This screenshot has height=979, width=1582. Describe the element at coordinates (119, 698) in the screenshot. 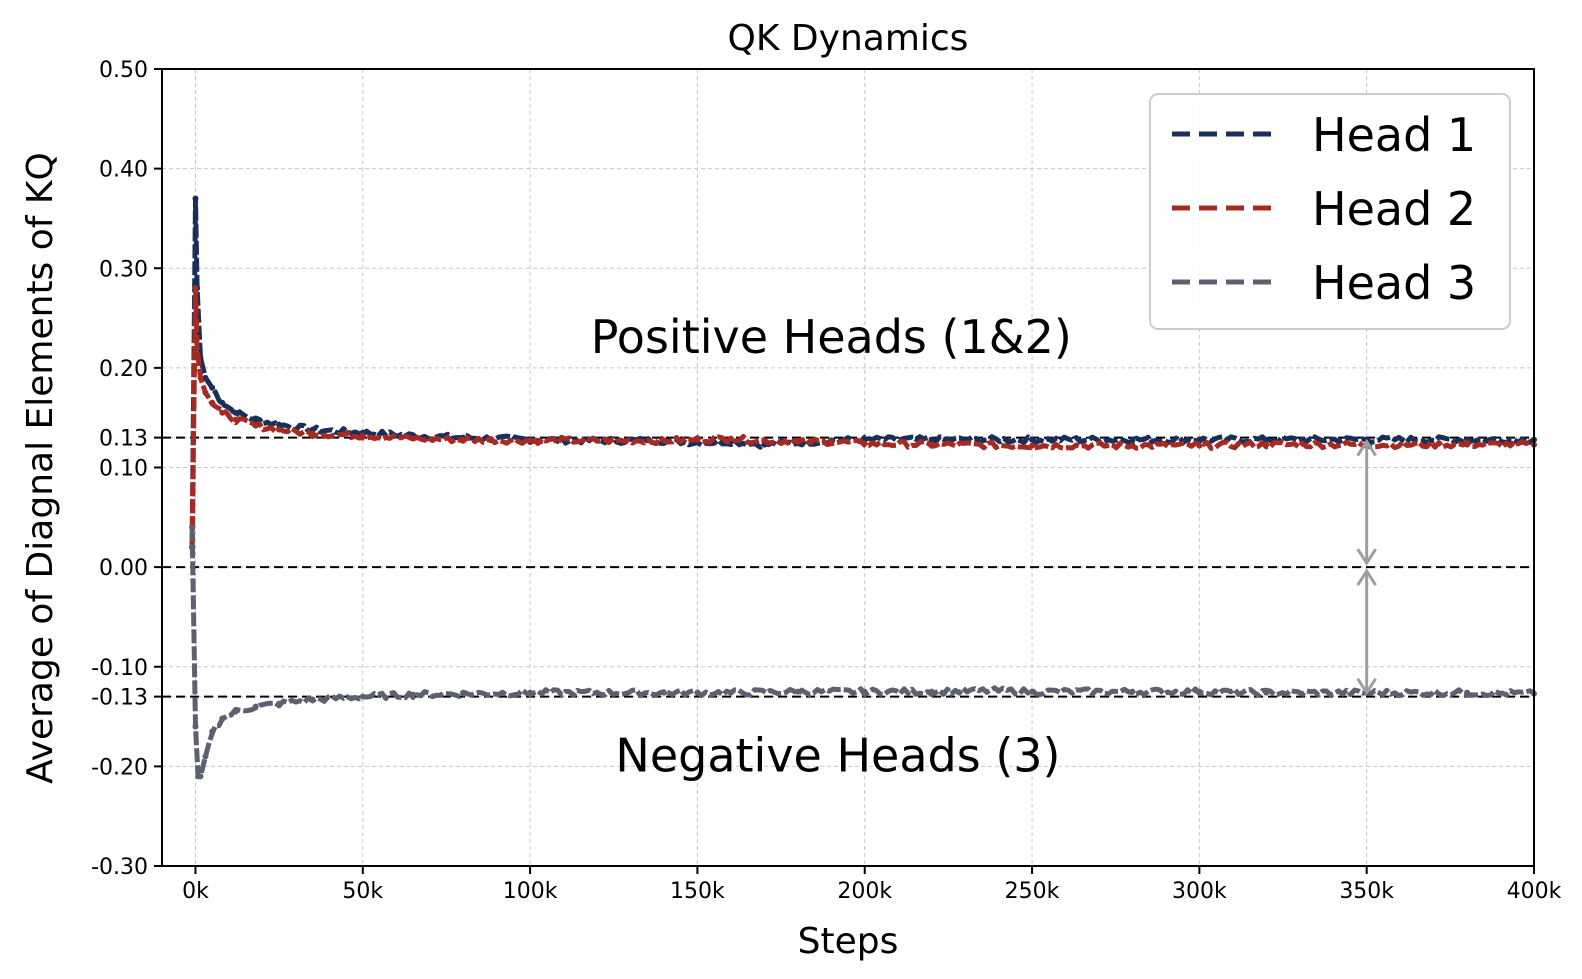

I see `y-tick-label-2: -0.13` at that location.